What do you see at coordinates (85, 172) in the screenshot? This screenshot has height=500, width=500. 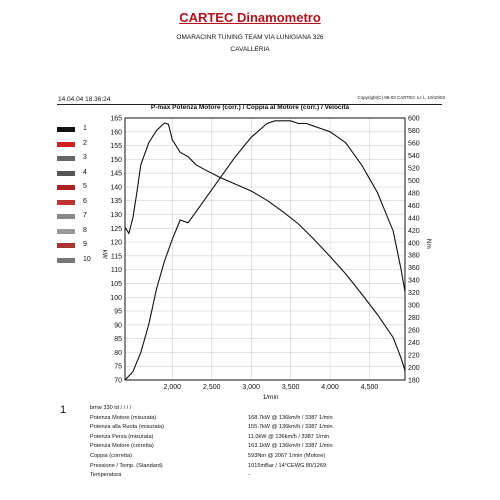 I see `legend-label: 4` at bounding box center [85, 172].